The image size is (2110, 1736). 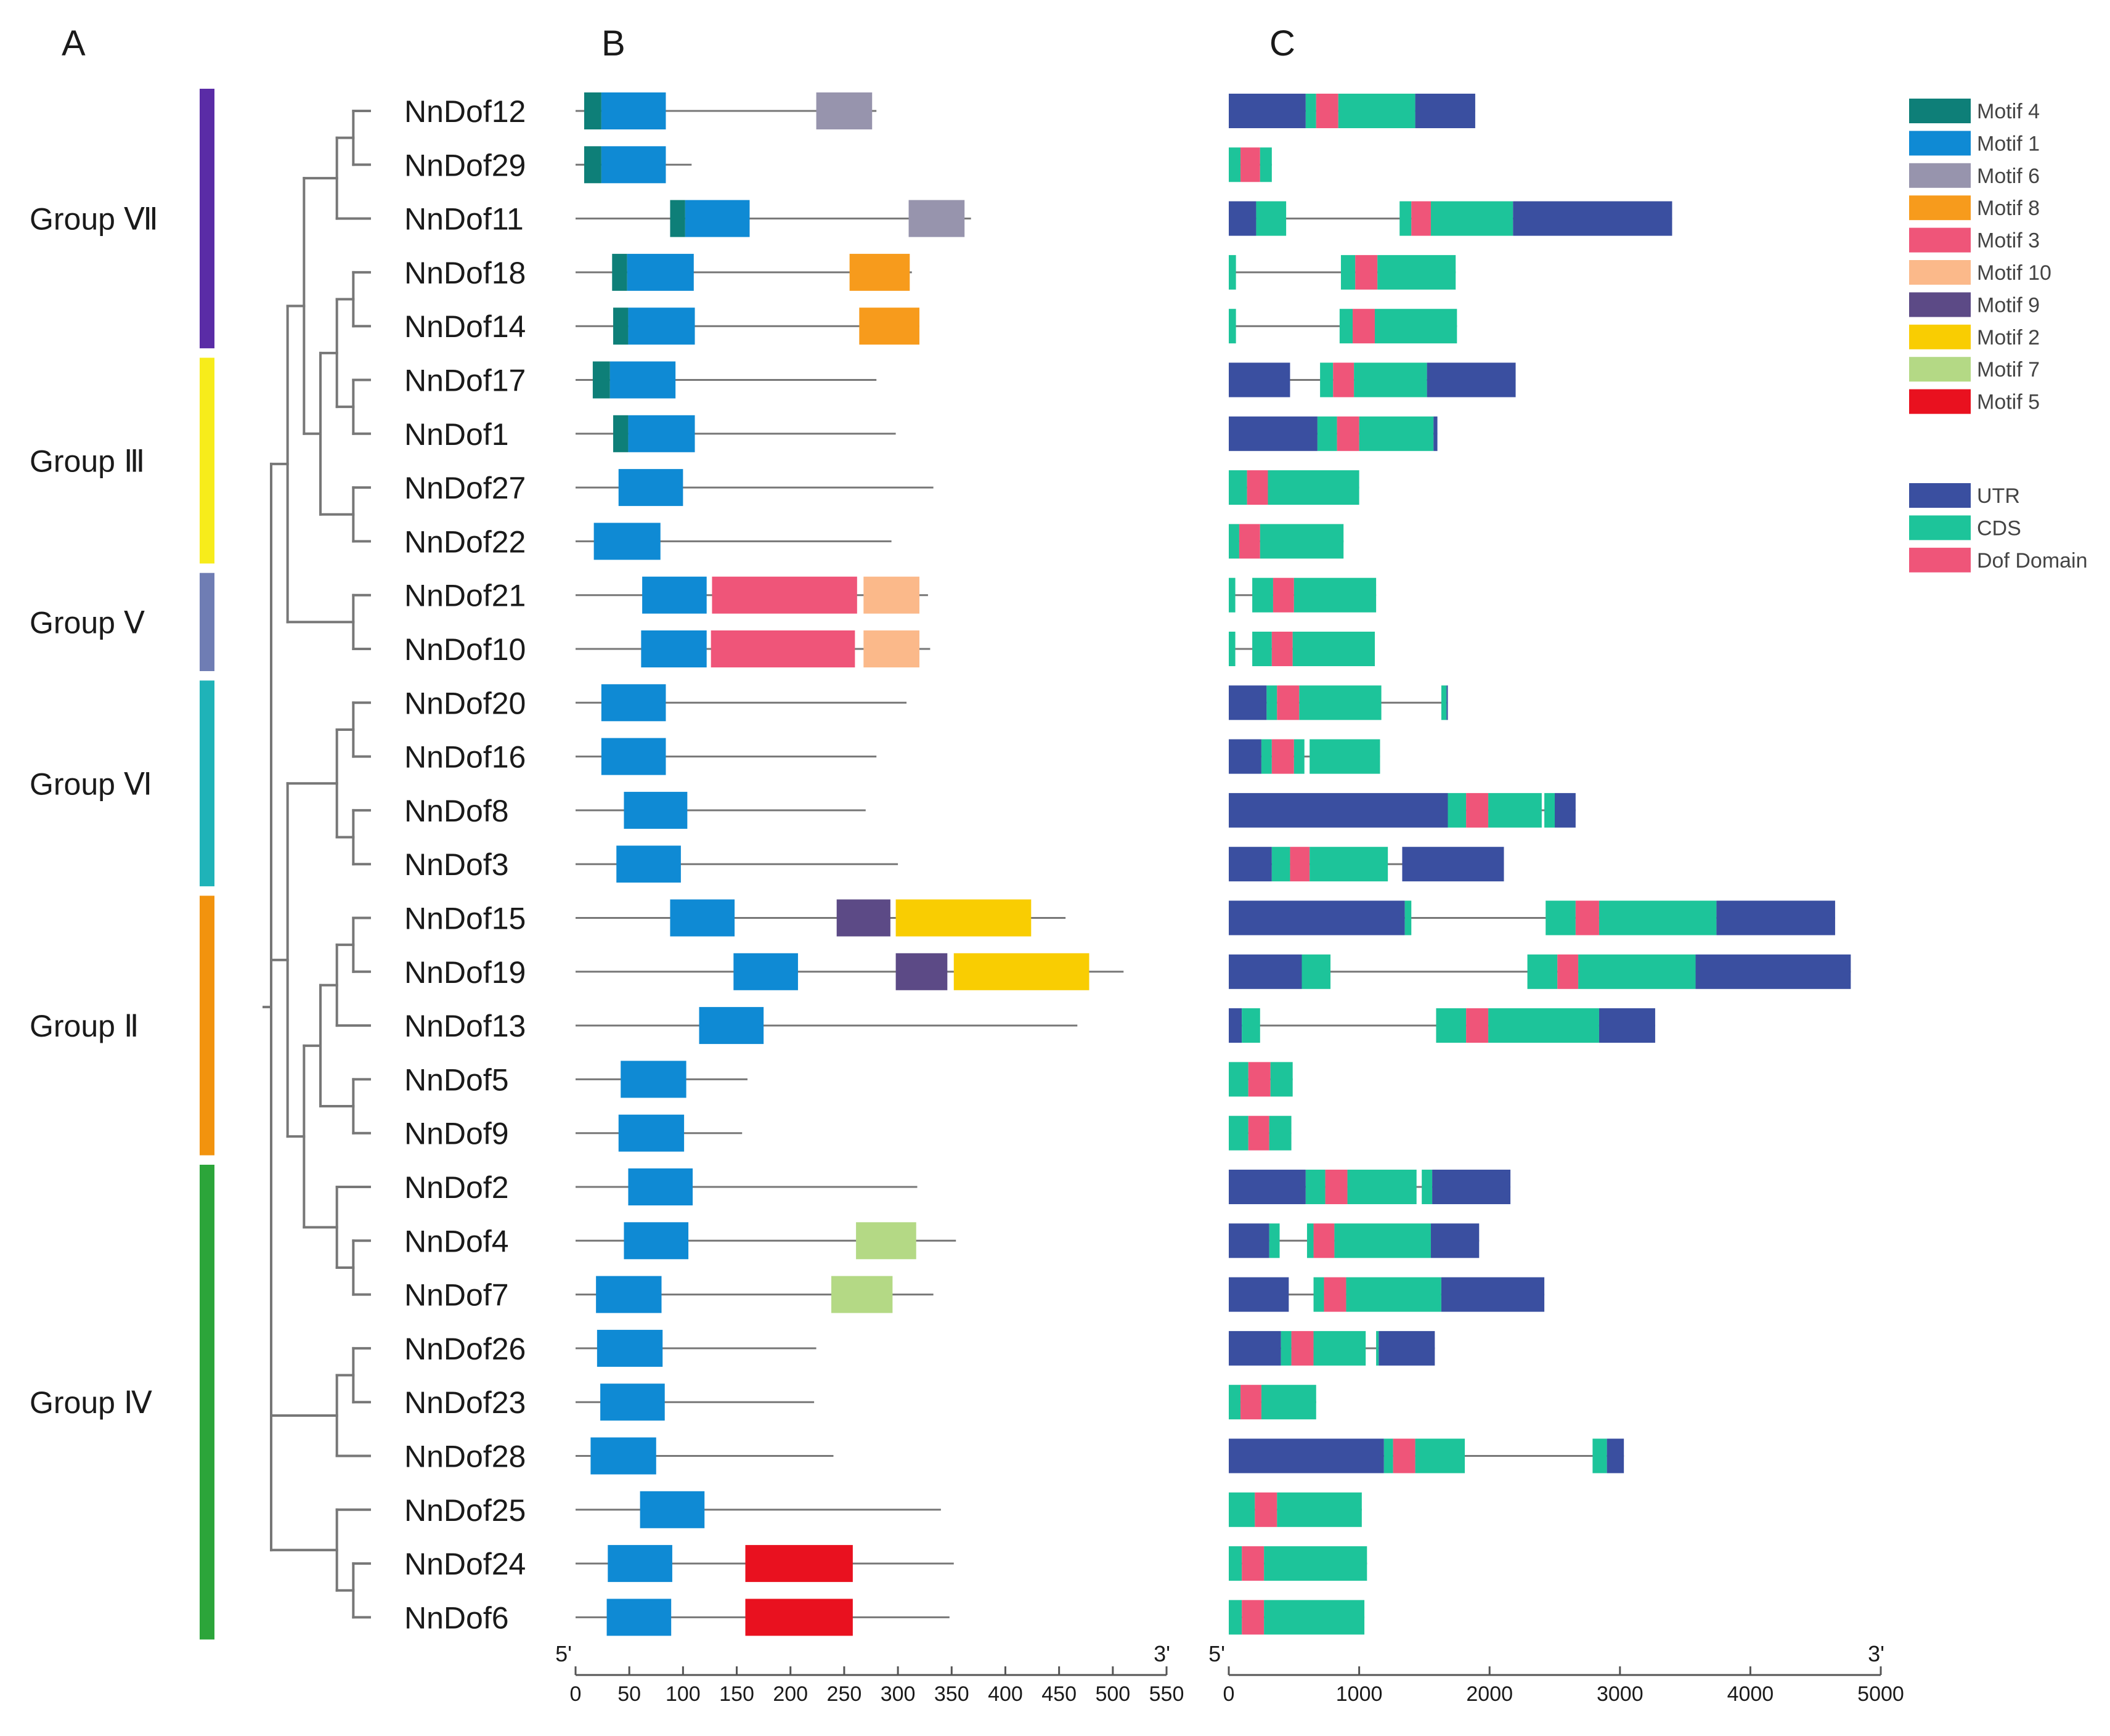 What do you see at coordinates (2008, 209) in the screenshot?
I see `legend-label-motif-8: Motif 8` at bounding box center [2008, 209].